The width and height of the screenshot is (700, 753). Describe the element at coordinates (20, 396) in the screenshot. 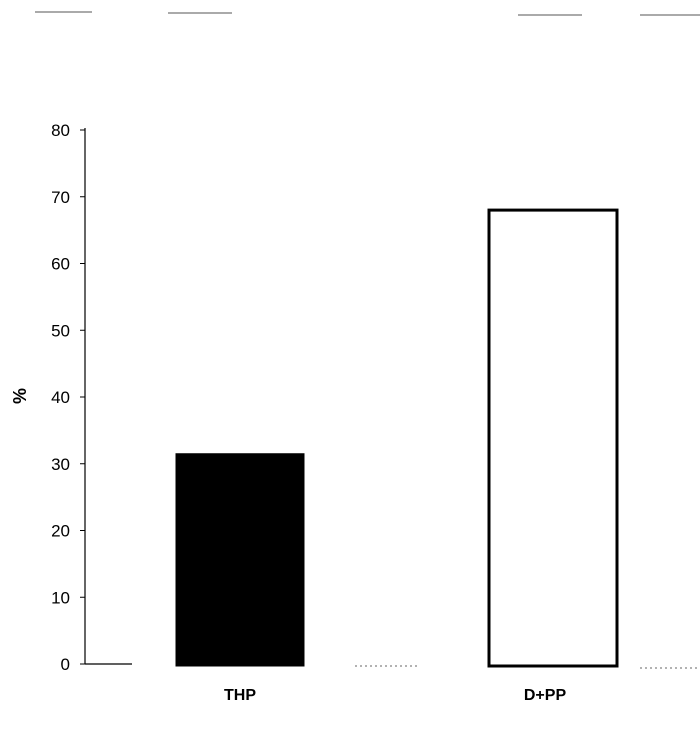

I see `y-axis-title: %` at that location.